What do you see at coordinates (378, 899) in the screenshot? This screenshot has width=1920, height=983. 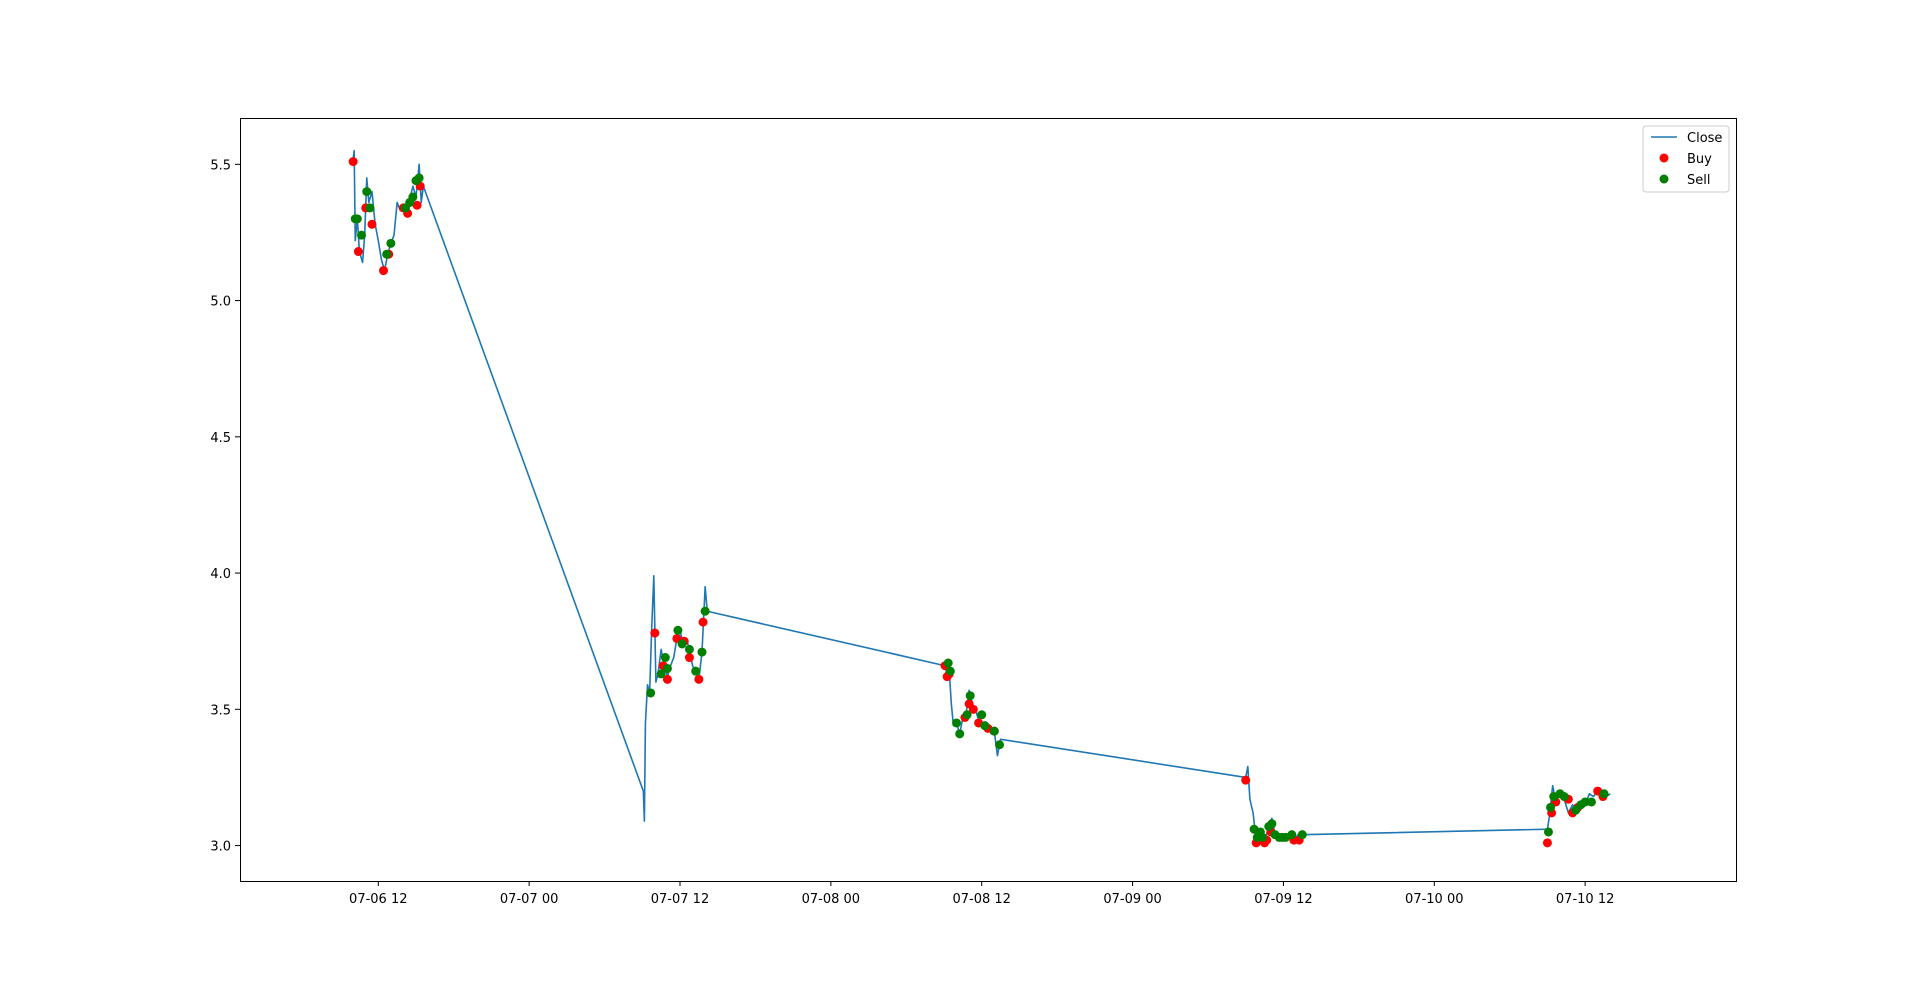 I see `x-tick-label: 07-06 12` at bounding box center [378, 899].